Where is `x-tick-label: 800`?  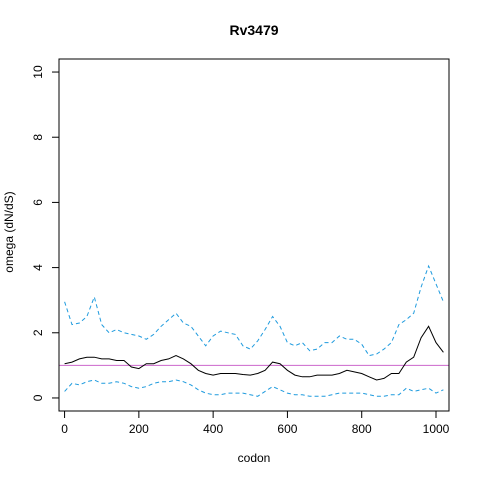 x-tick-label: 800 is located at coordinates (362, 429).